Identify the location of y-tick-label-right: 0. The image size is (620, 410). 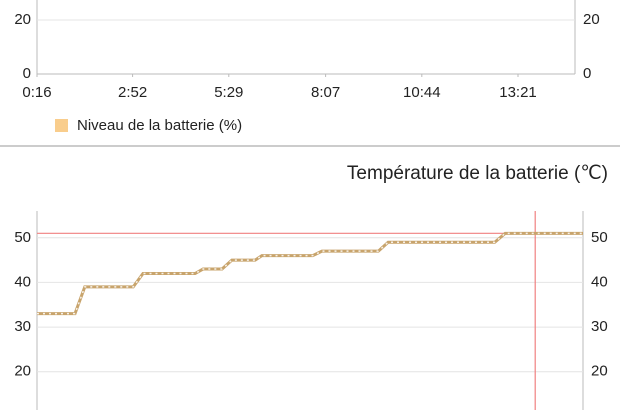
(587, 73).